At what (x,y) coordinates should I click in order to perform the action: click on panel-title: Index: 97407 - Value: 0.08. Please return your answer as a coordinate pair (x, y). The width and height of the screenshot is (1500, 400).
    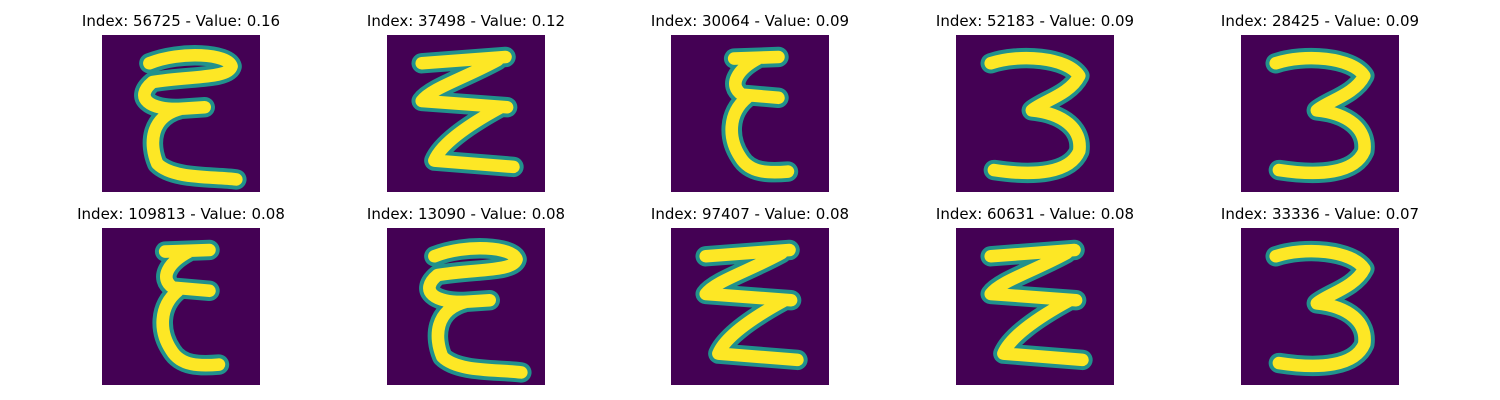
    Looking at the image, I should click on (750, 214).